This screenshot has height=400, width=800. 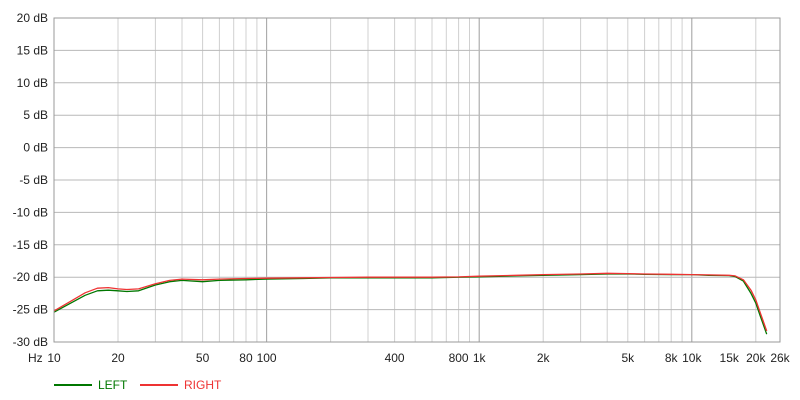 I want to click on x-tick-label: 10, so click(x=54, y=358).